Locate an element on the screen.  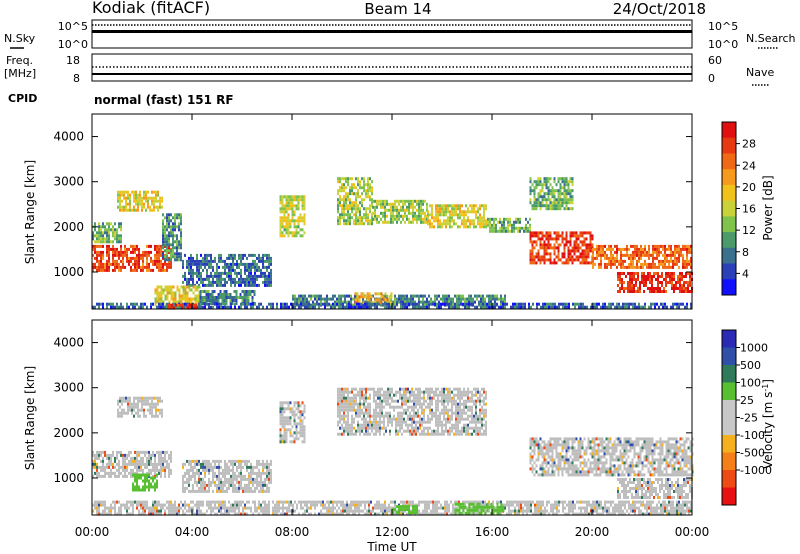
nave-tick-top: 60 is located at coordinates (715, 60).